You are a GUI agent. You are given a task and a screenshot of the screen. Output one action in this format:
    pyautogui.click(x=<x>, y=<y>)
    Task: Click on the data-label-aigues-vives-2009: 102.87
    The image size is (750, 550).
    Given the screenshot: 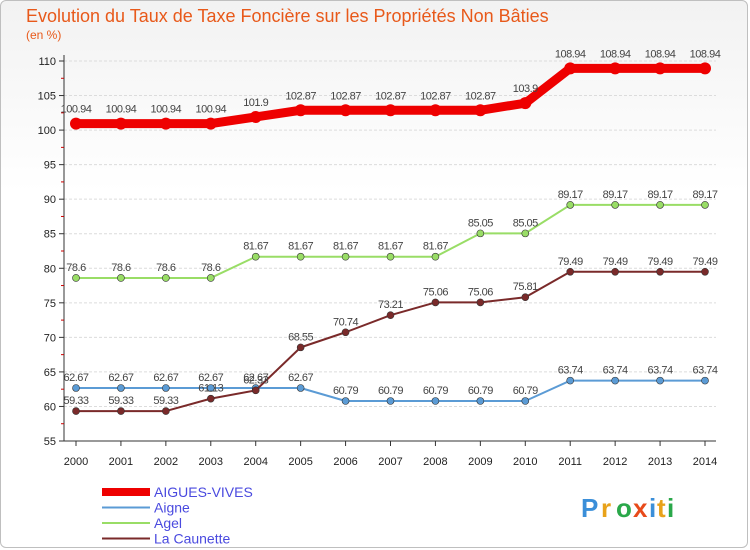 What is the action you would take?
    pyautogui.click(x=480, y=96)
    